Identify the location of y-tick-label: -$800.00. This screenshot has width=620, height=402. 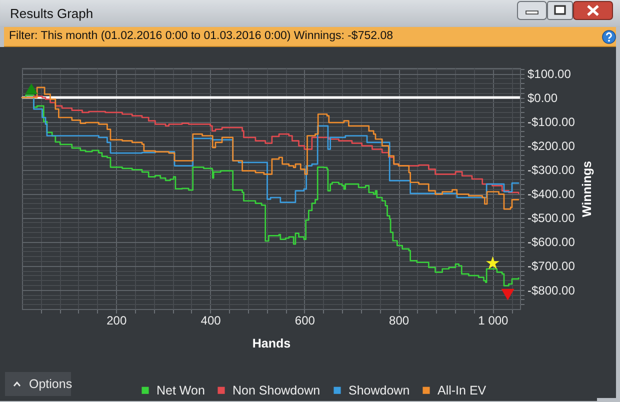
(552, 290).